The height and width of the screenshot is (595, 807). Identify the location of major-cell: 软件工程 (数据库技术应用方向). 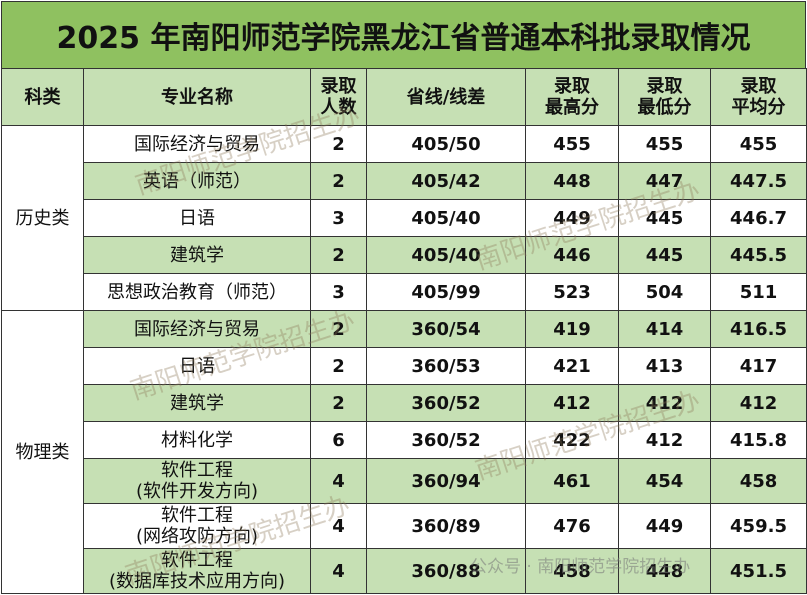
(197, 571).